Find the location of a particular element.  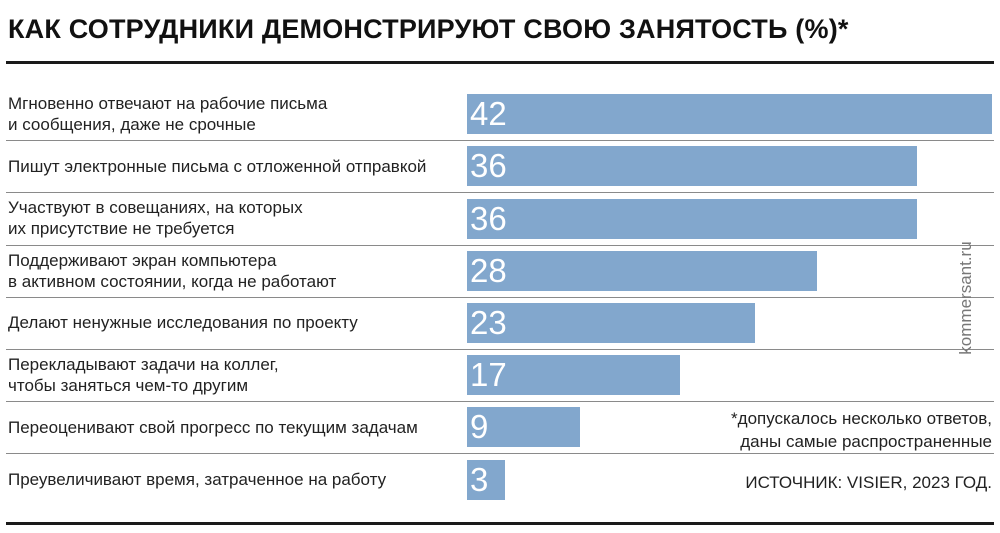

source-note: ИСТОЧНИК: VISIER, 2023 ГОД. is located at coordinates (868, 482).